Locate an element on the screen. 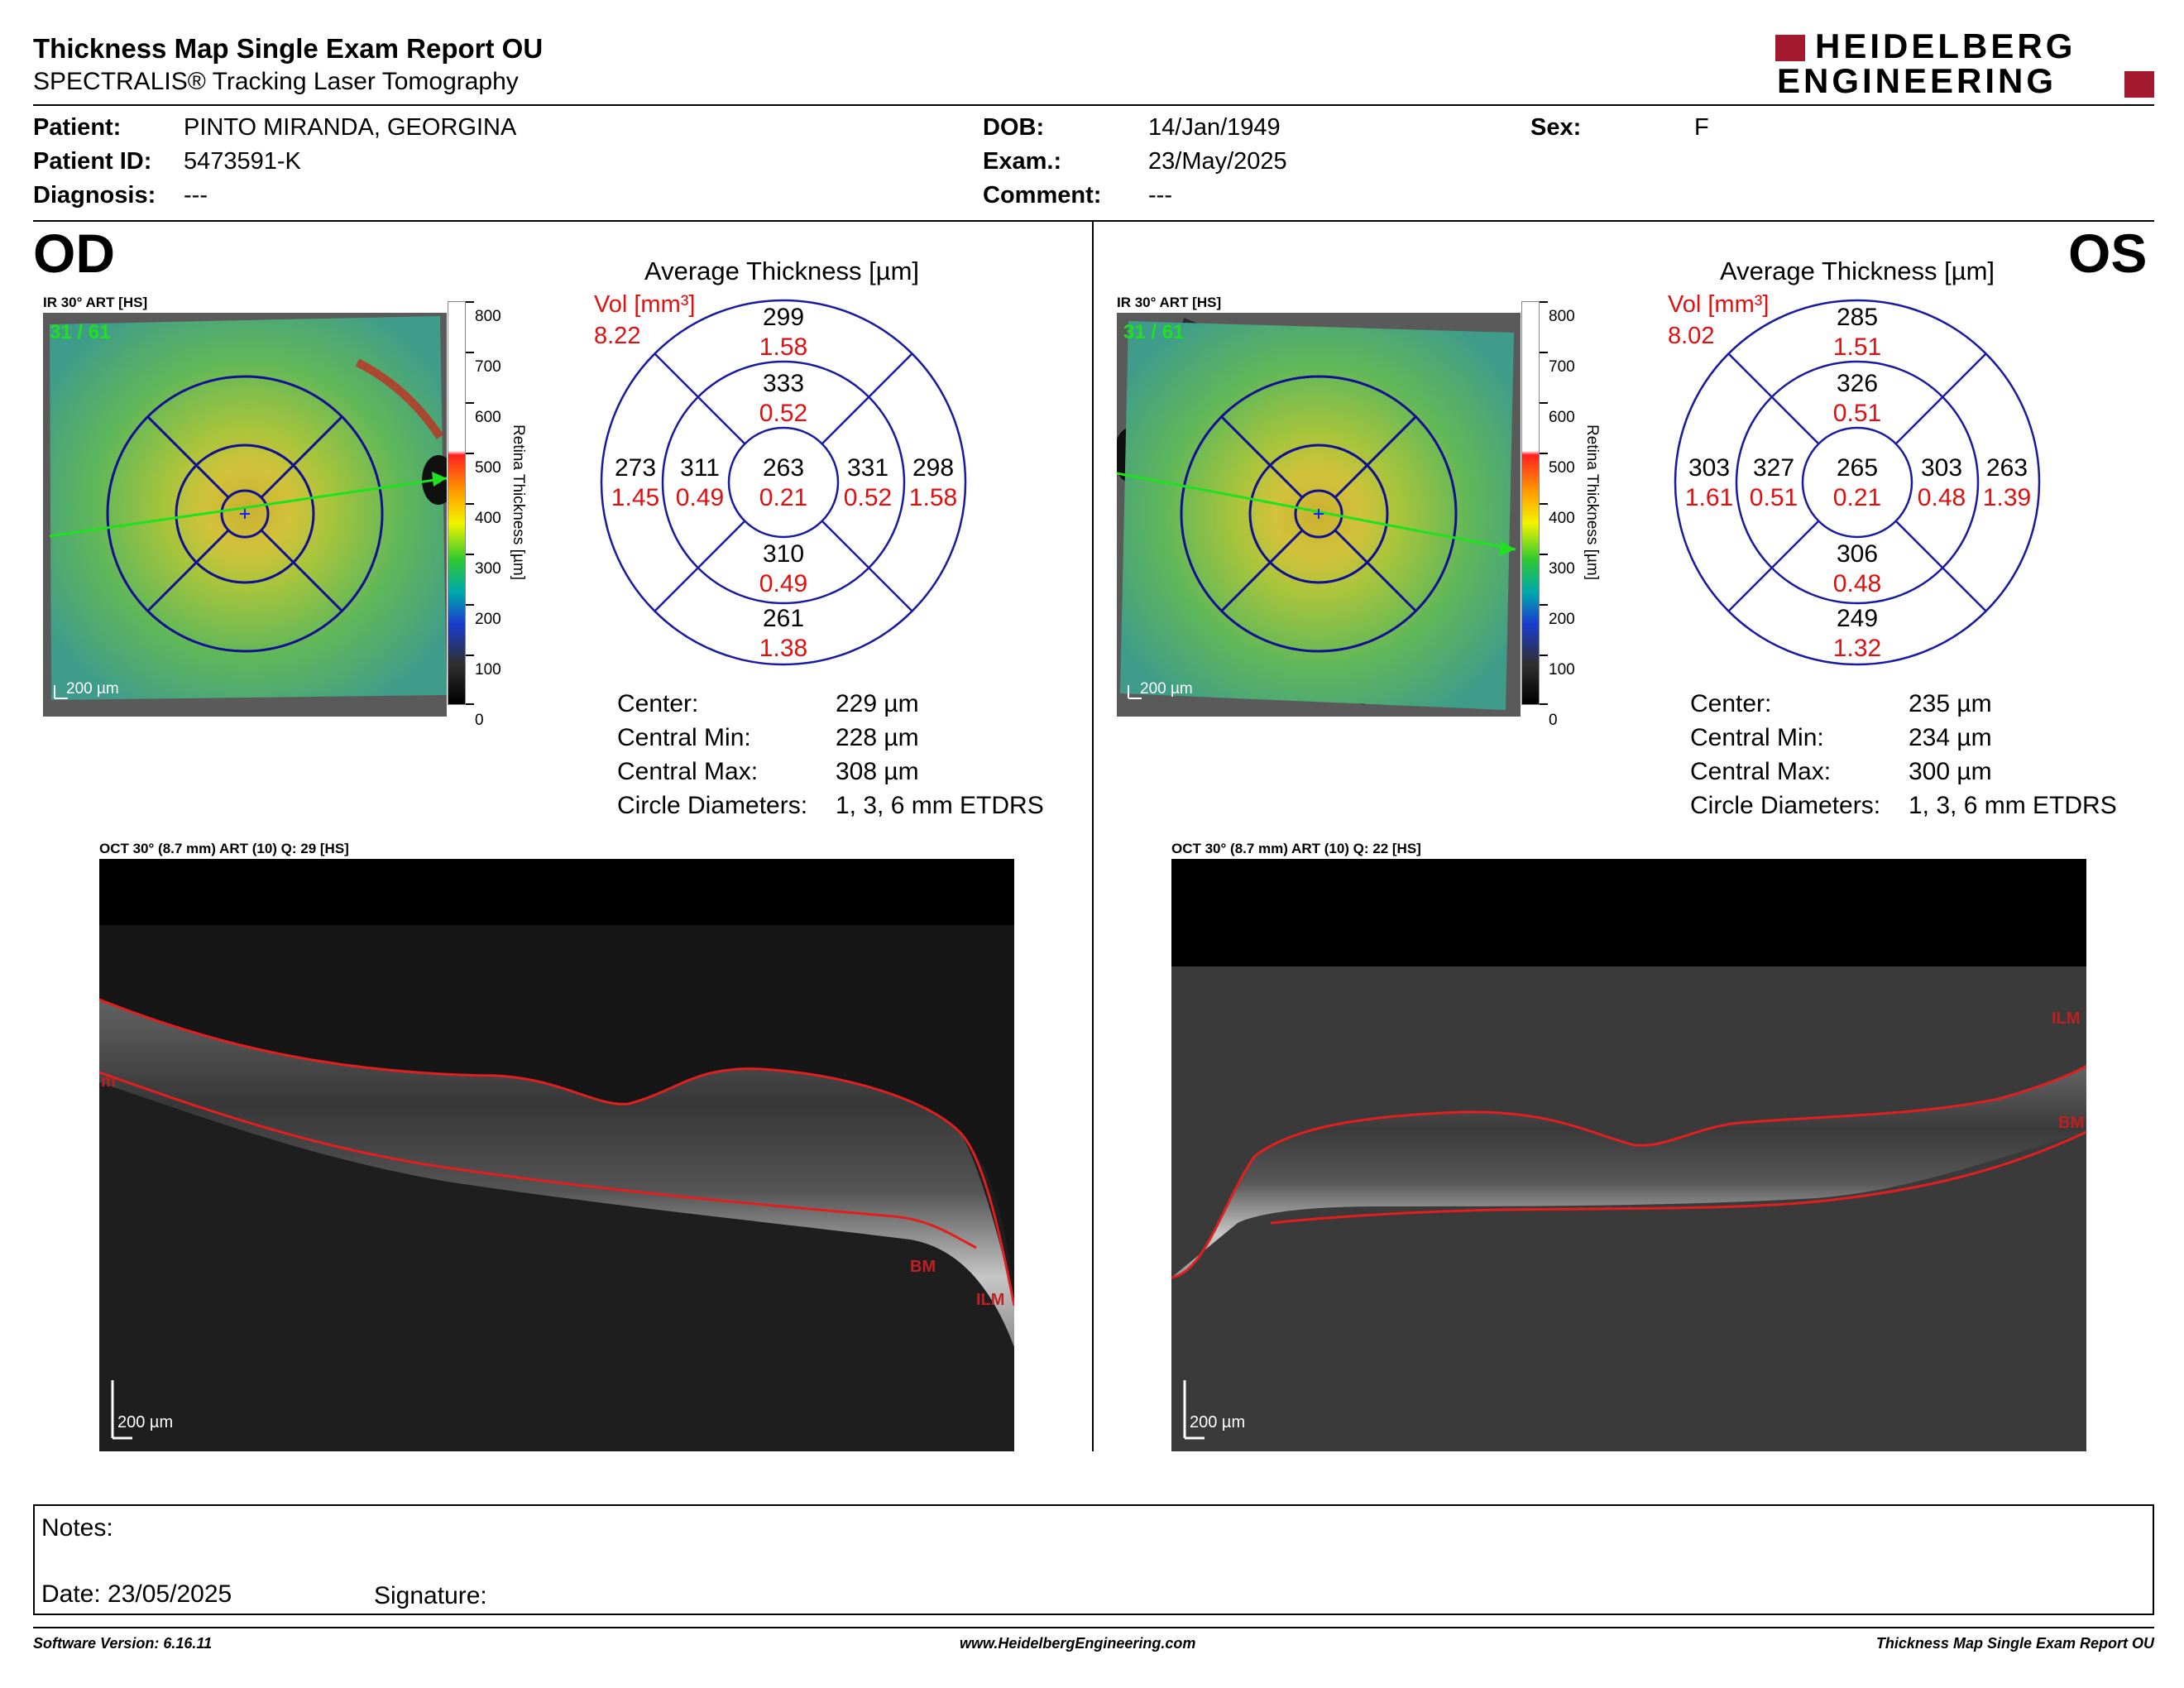 This screenshot has width=2184, height=1688. od-oct-scan is located at coordinates (556, 1155).